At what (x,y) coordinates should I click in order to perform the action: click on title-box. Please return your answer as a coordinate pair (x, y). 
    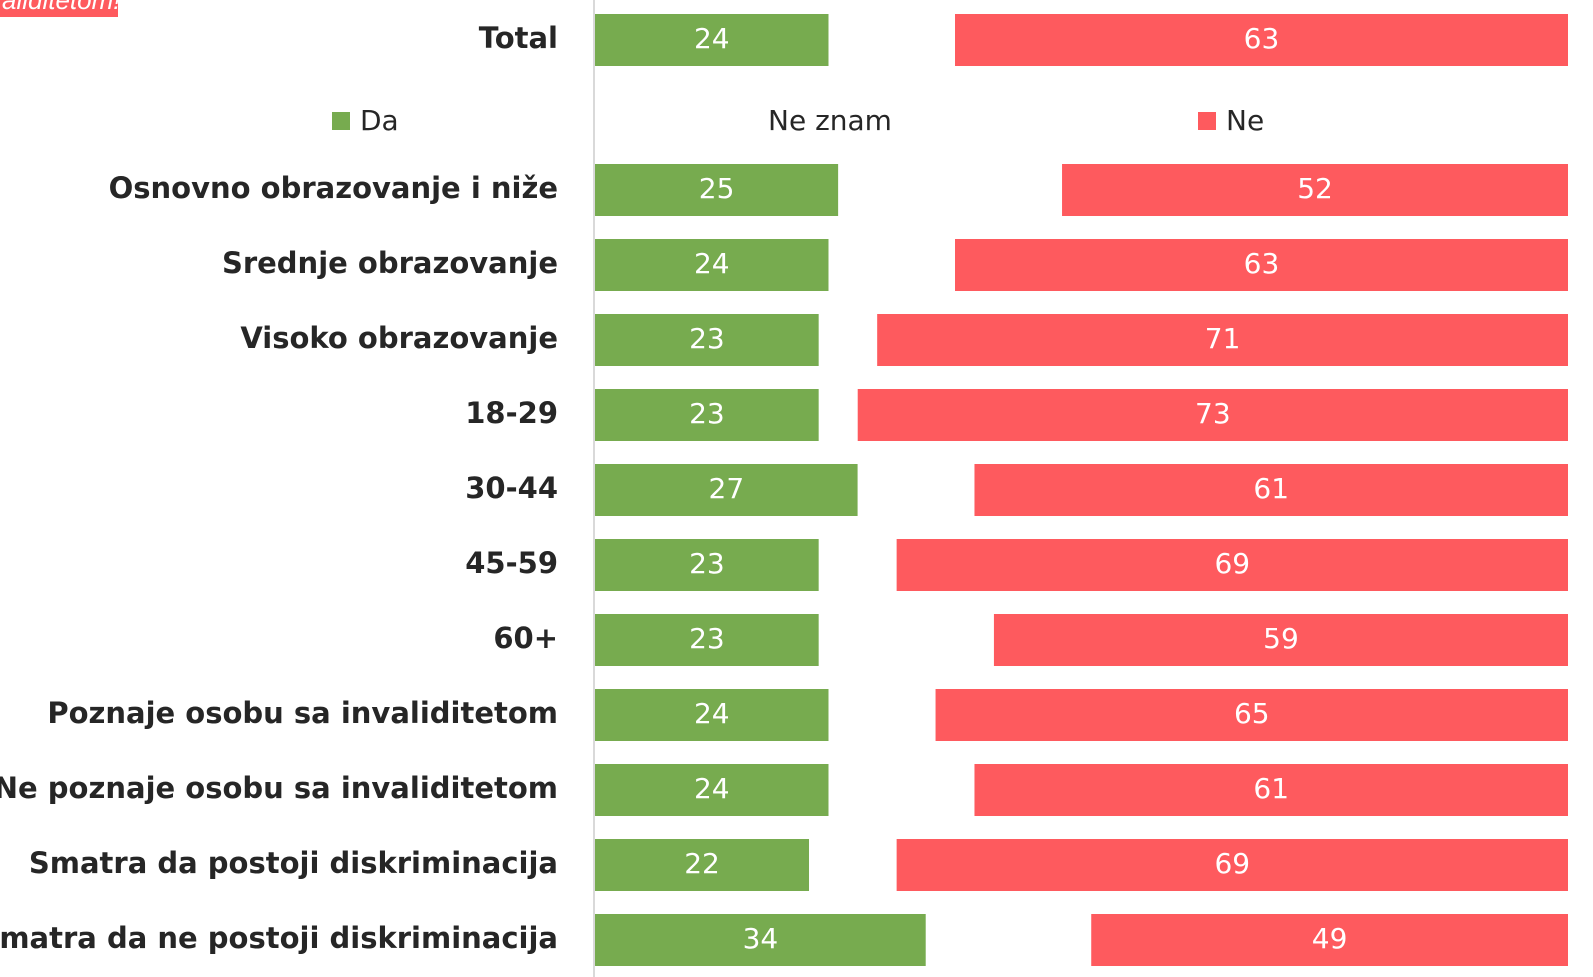
    Looking at the image, I should click on (59, 8).